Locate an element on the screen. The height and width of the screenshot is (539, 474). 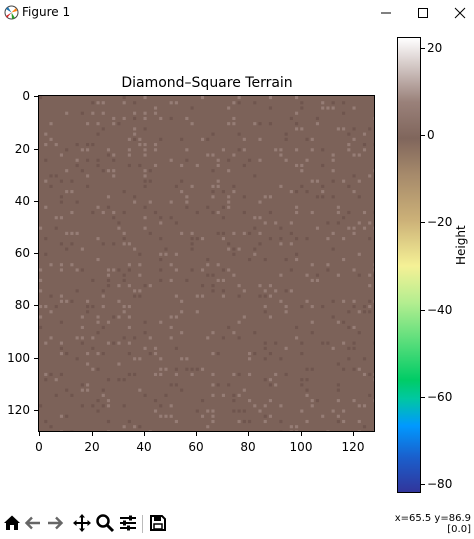
x-tick-label: 20 is located at coordinates (92, 447).